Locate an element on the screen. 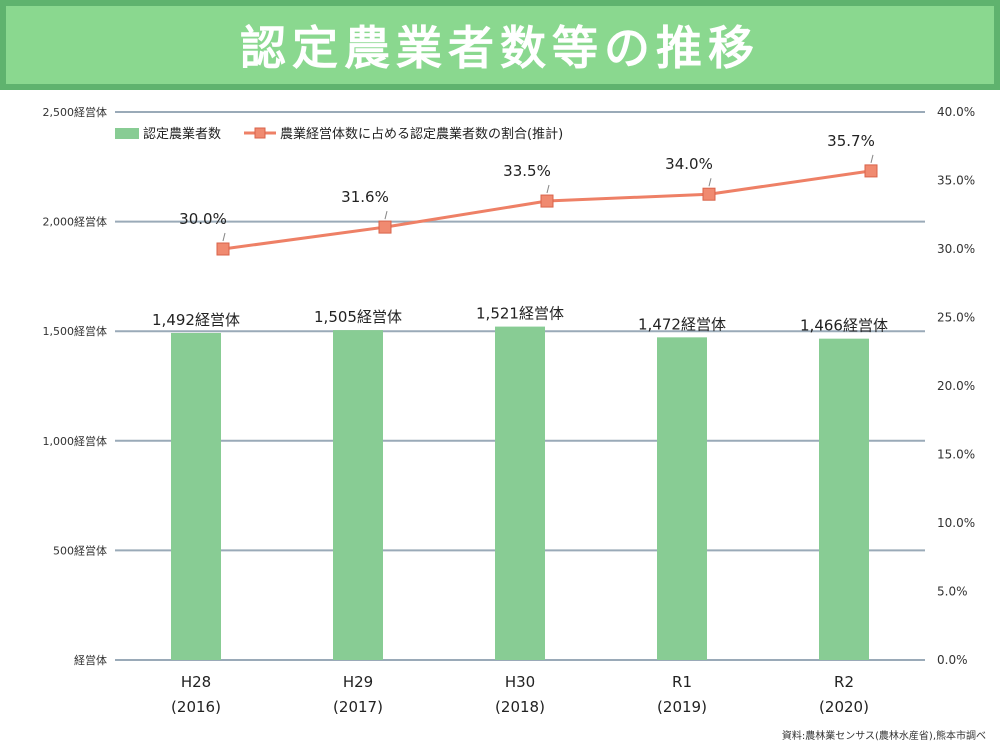 Image resolution: width=1000 pixels, height=750 pixels. x-tick-label: H28 is located at coordinates (196, 682).